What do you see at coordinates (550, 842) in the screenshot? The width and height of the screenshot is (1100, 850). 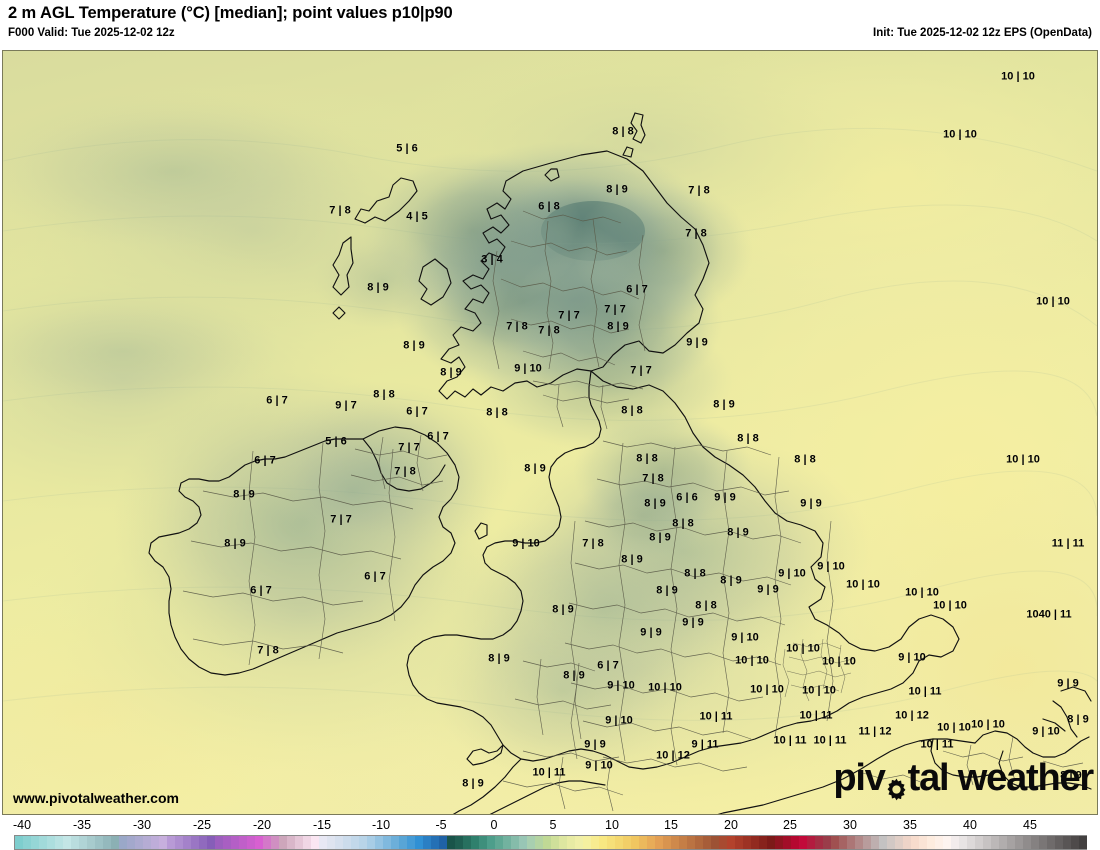 I see `colorbar-gradient-strip` at bounding box center [550, 842].